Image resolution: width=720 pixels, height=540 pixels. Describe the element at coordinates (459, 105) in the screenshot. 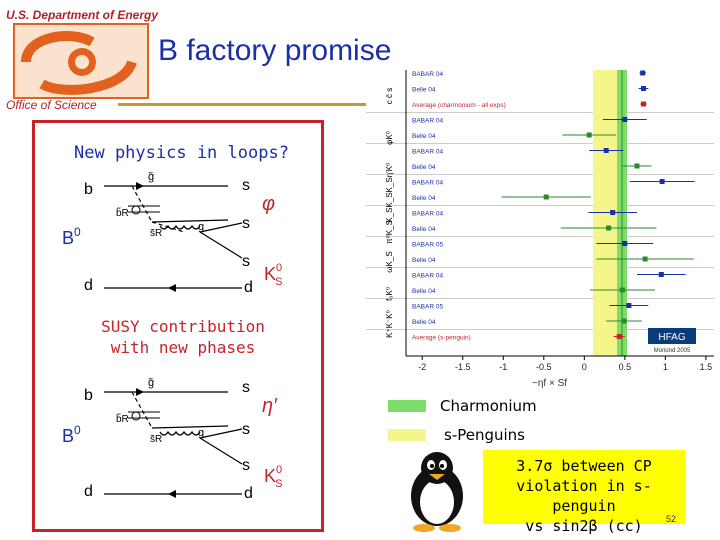

I see `row-label: Average (charmonium - all exps)` at that location.